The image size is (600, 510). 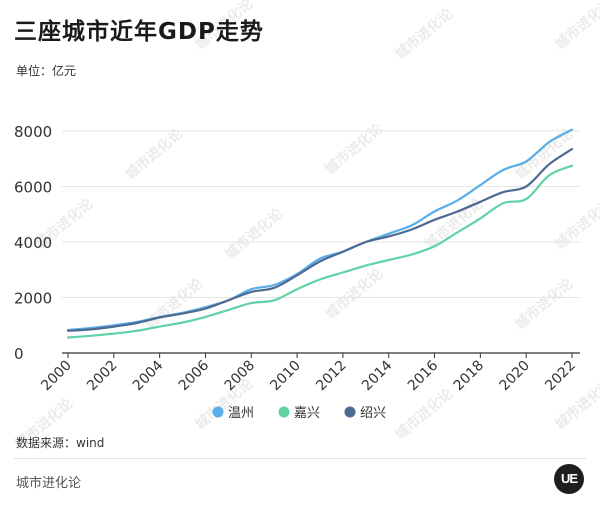 What do you see at coordinates (307, 413) in the screenshot?
I see `legend-label: 嘉兴` at bounding box center [307, 413].